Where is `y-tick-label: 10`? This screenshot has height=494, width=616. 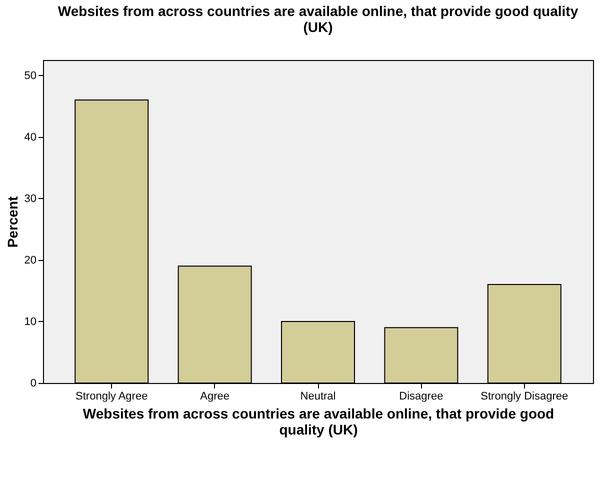
y-tick-label: 10 is located at coordinates (30, 322).